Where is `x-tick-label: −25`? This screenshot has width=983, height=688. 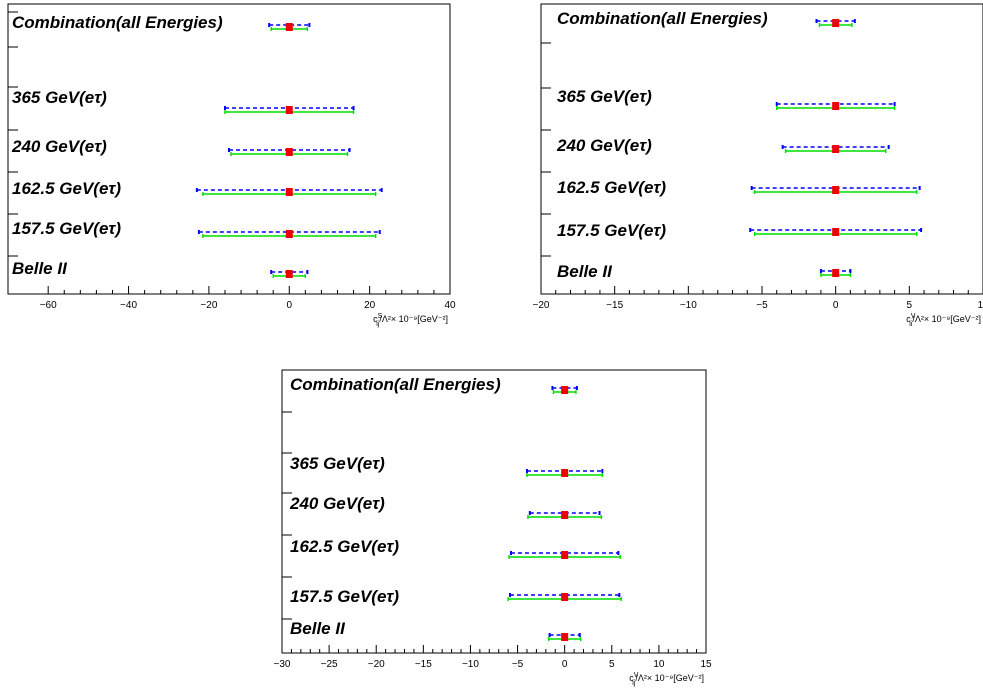 x-tick-label: −25 is located at coordinates (329, 664).